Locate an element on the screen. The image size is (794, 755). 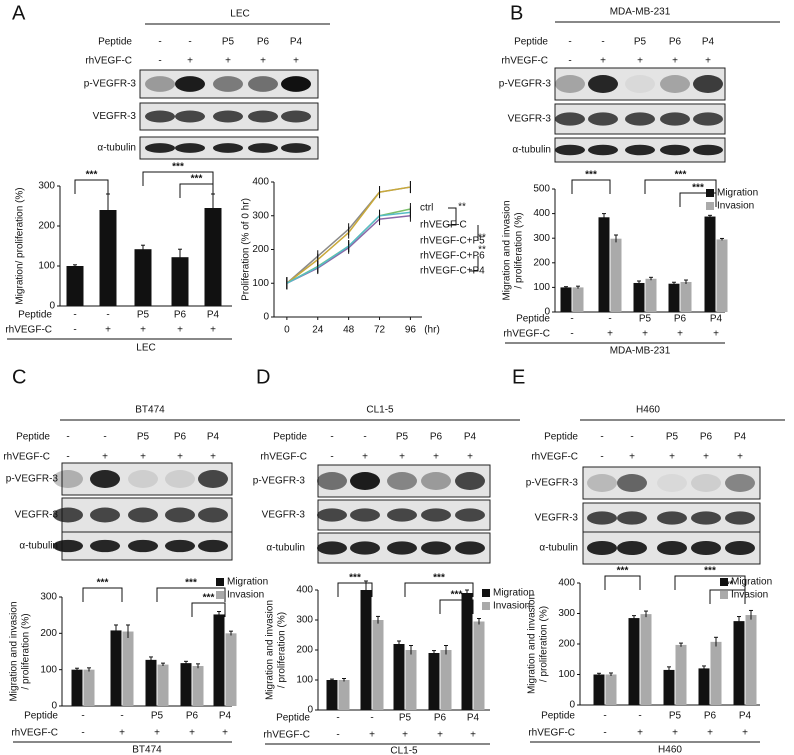
x-row-token: P6 is located at coordinates (180, 315).